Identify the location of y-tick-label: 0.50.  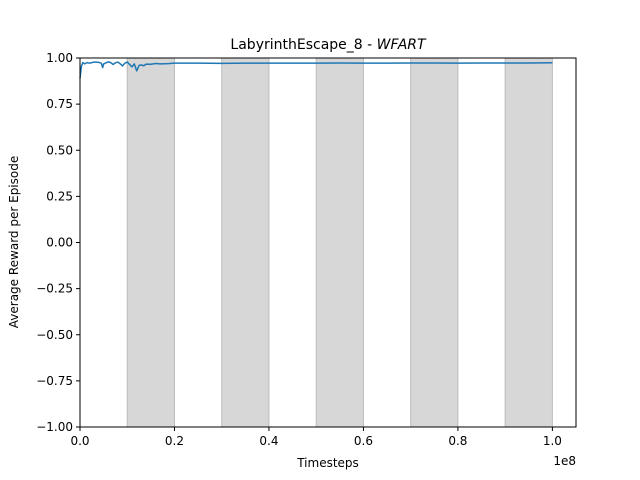
(59, 150).